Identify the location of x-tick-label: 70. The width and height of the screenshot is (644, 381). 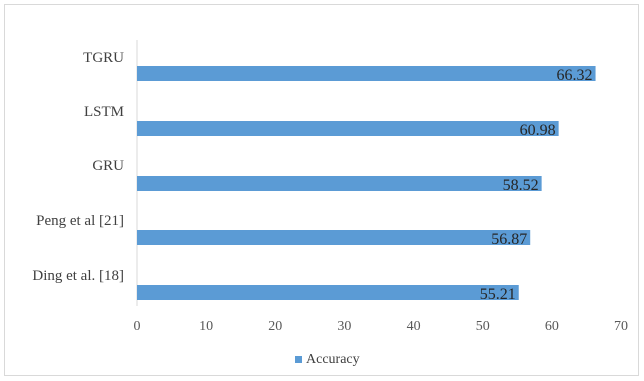
(621, 326).